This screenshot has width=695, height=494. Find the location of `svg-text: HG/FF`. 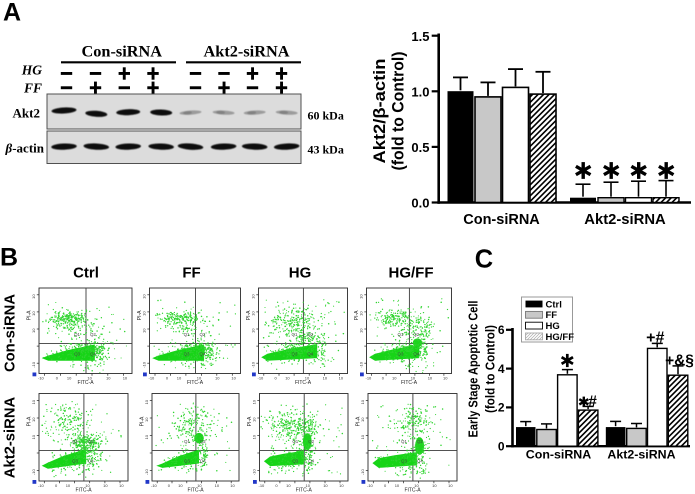

svg-text: HG/FF is located at coordinates (411, 273).